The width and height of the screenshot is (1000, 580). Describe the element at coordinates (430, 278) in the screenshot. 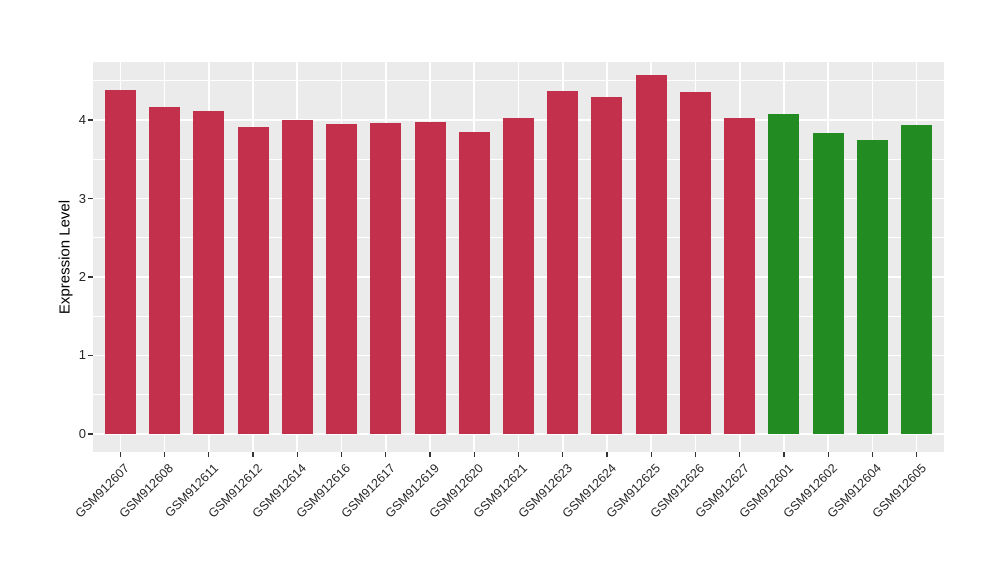

I see `bar-GSM912619` at that location.